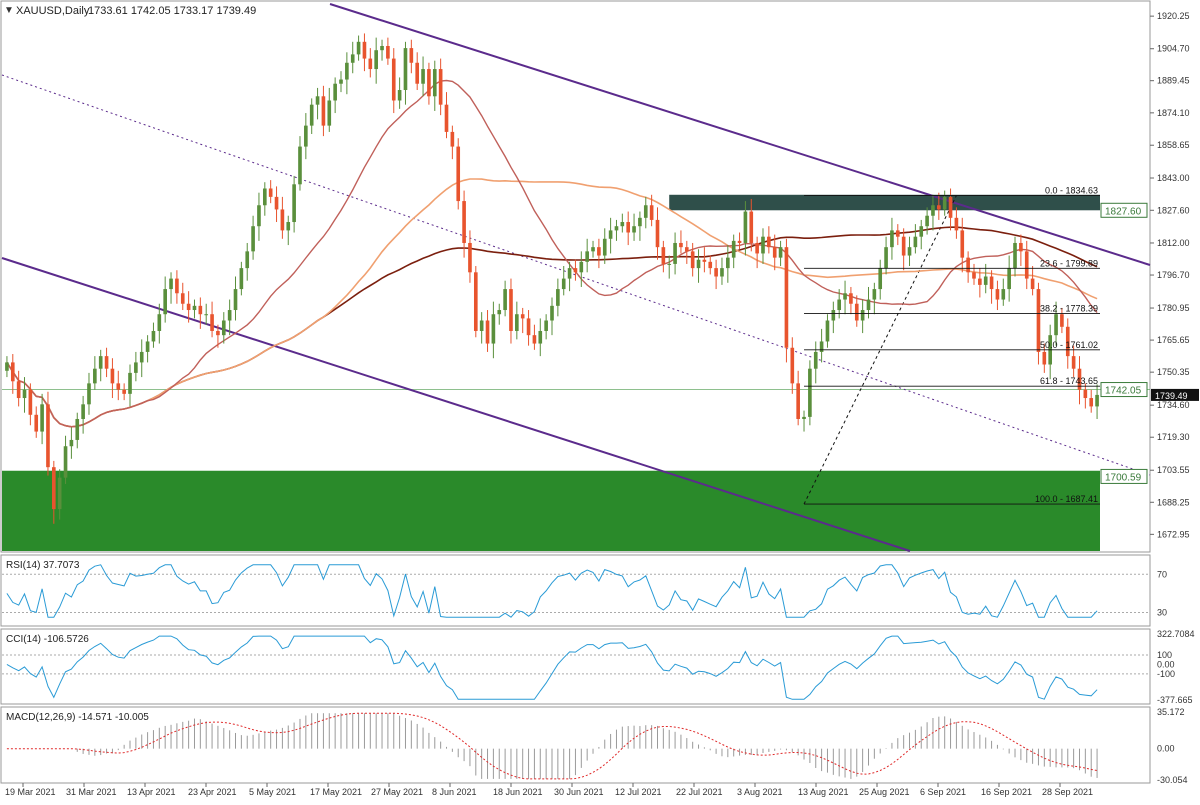  I want to click on price-tick-label: 1812.00, so click(1173, 243).